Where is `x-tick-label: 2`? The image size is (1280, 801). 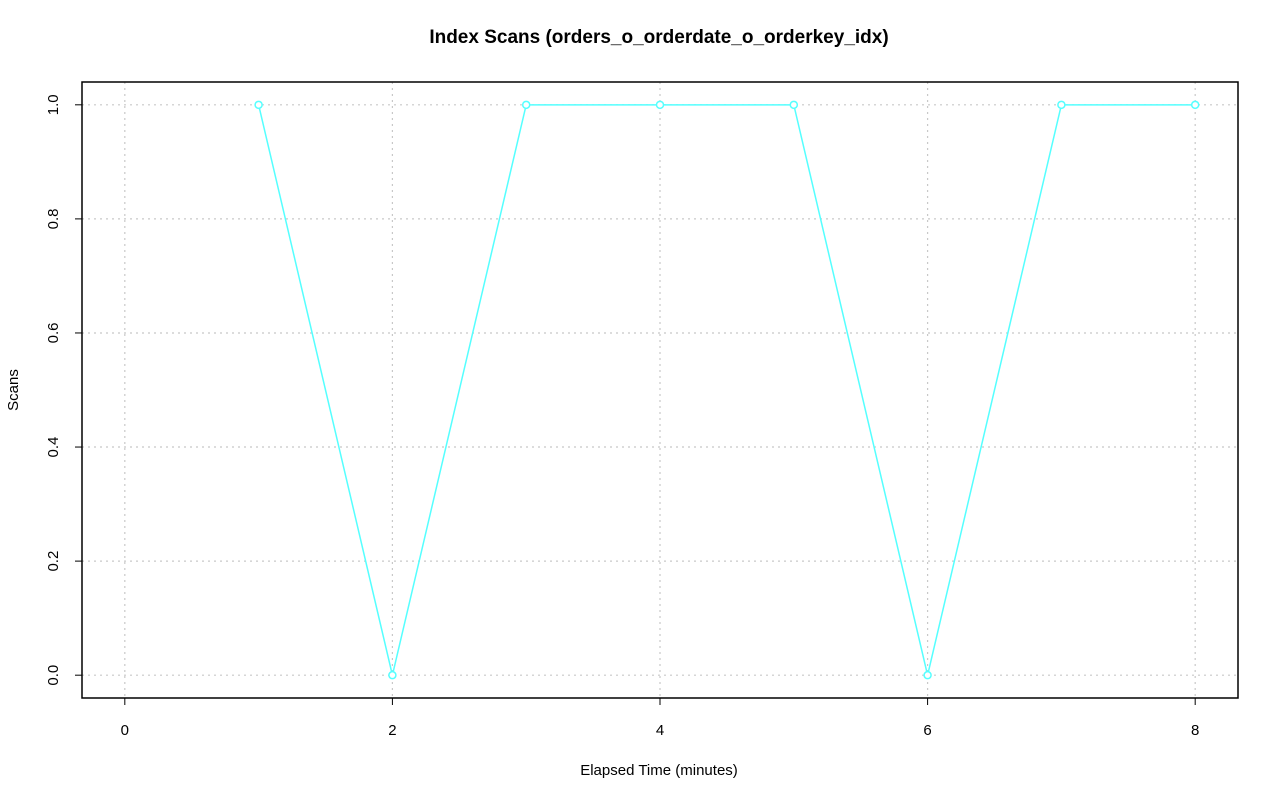
x-tick-label: 2 is located at coordinates (392, 730).